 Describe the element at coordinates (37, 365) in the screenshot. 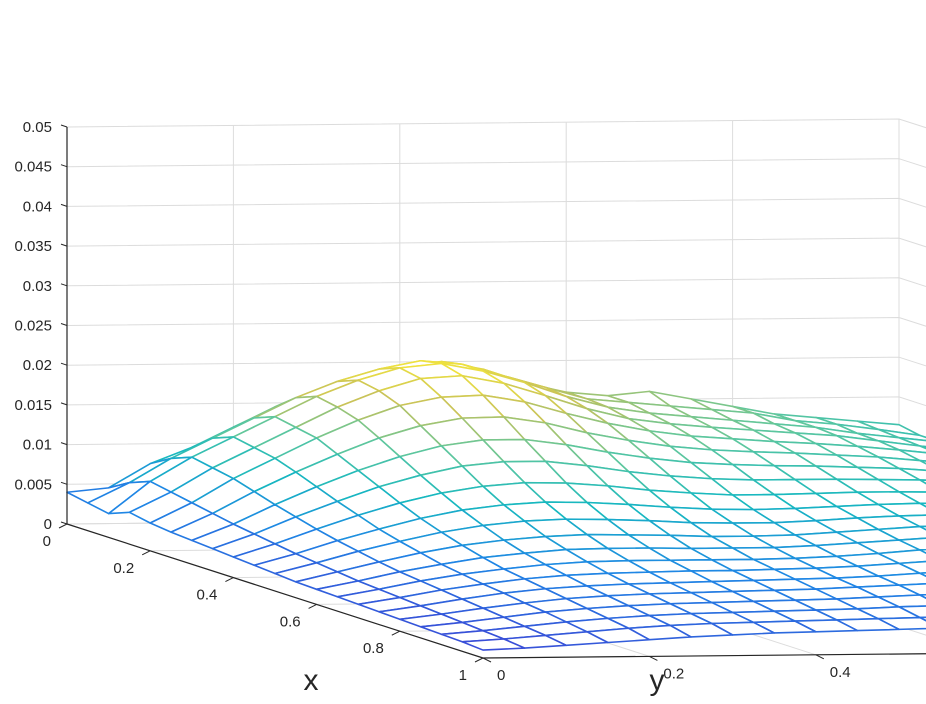

I see `z-tick-label: 0.02` at that location.